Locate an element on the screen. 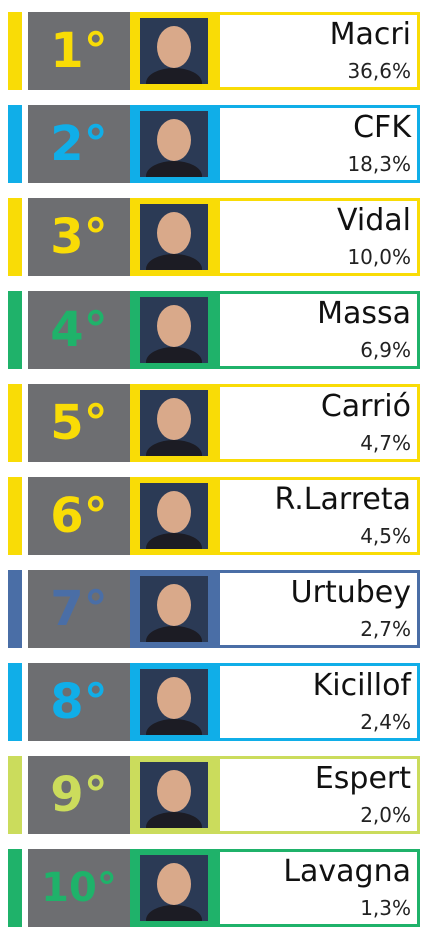 The image size is (426, 932). name-card: Urtubey 2,7% is located at coordinates (318, 609).